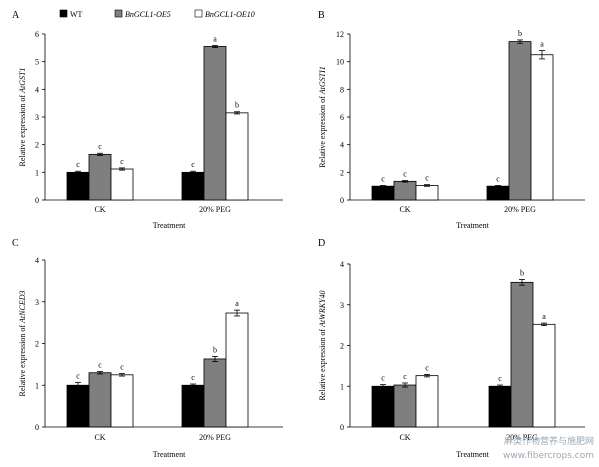  Describe the element at coordinates (342, 89) in the screenshot. I see `y-tick-label: 8` at that location.